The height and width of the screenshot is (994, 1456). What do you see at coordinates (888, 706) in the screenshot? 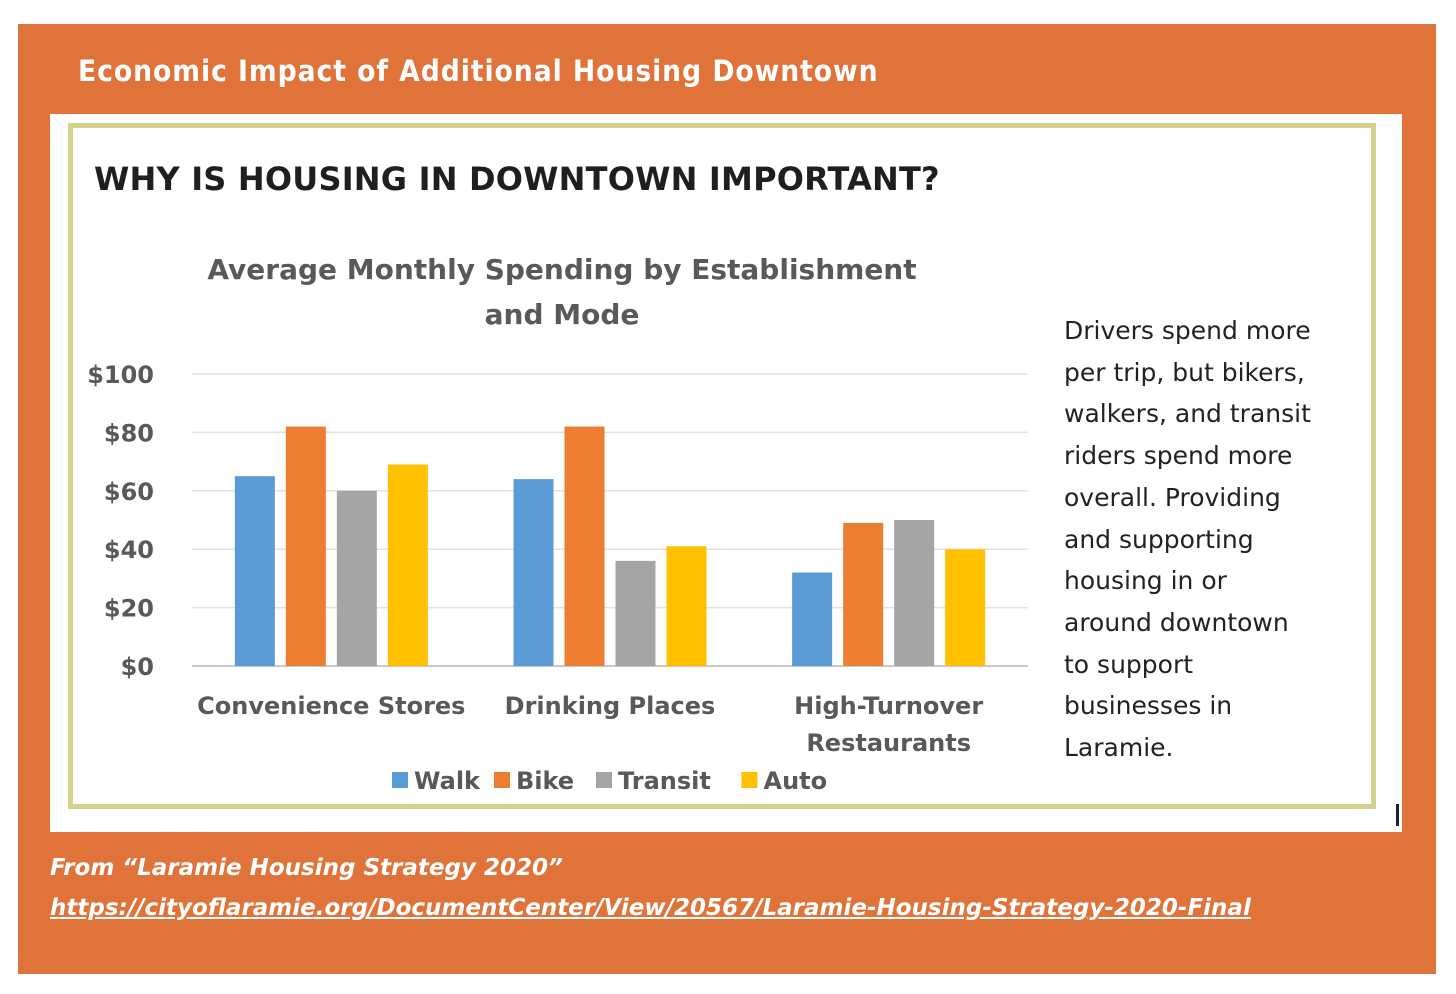
I see `x-category-label: High-Turnover` at bounding box center [888, 706].